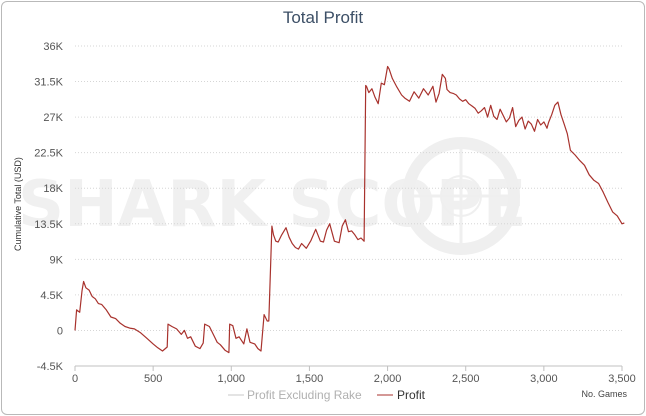 Image resolution: width=646 pixels, height=416 pixels. I want to click on x-tick-label: 1,000, so click(232, 379).